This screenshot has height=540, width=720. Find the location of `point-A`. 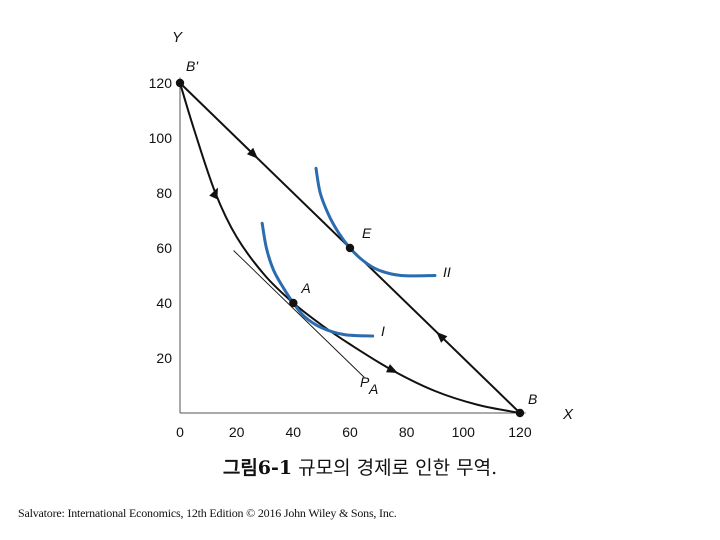

point-A is located at coordinates (293, 303).